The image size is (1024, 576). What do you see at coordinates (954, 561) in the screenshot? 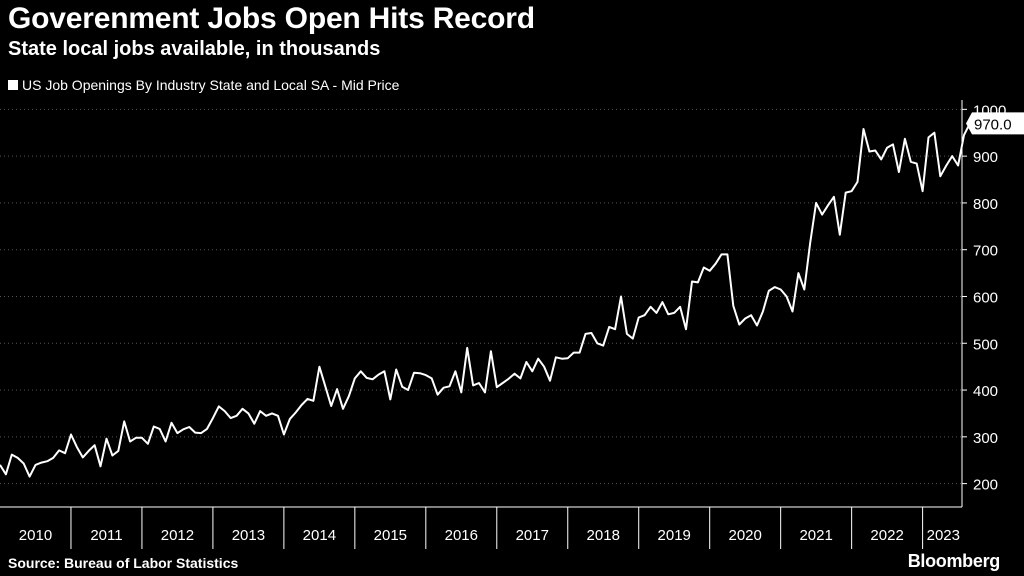
I see `bloomberg-logo: Bloomberg` at bounding box center [954, 561].